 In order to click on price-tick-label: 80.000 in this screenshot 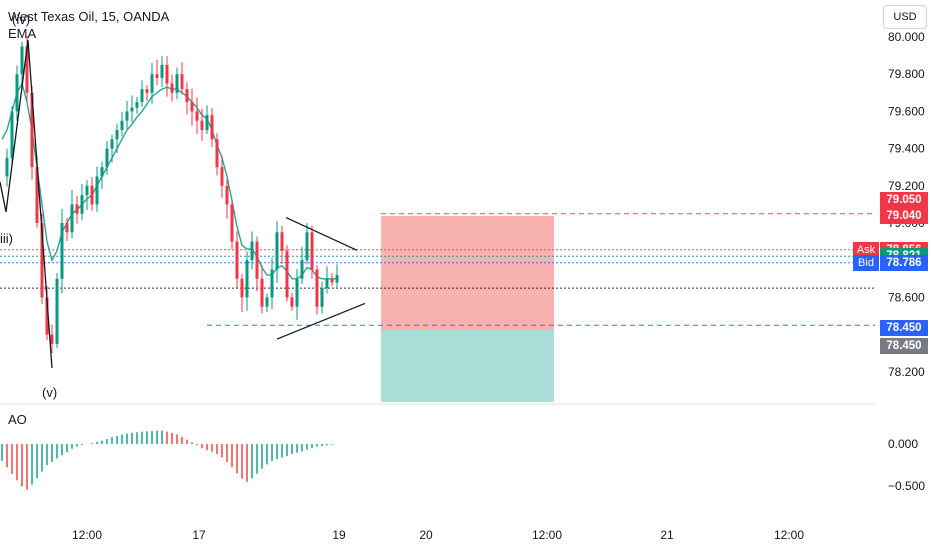, I will do `click(906, 37)`.